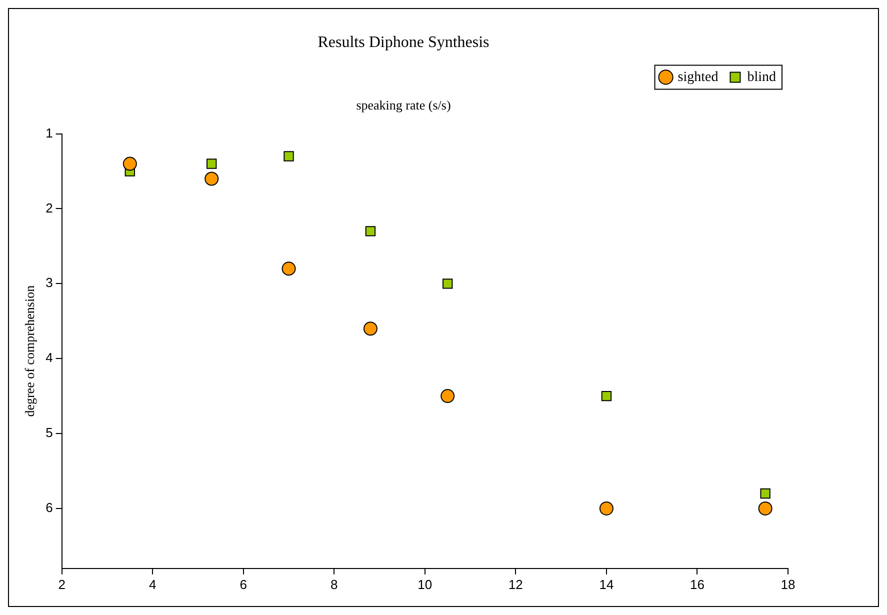  Describe the element at coordinates (49, 358) in the screenshot. I see `y-tick-label: 4` at that location.